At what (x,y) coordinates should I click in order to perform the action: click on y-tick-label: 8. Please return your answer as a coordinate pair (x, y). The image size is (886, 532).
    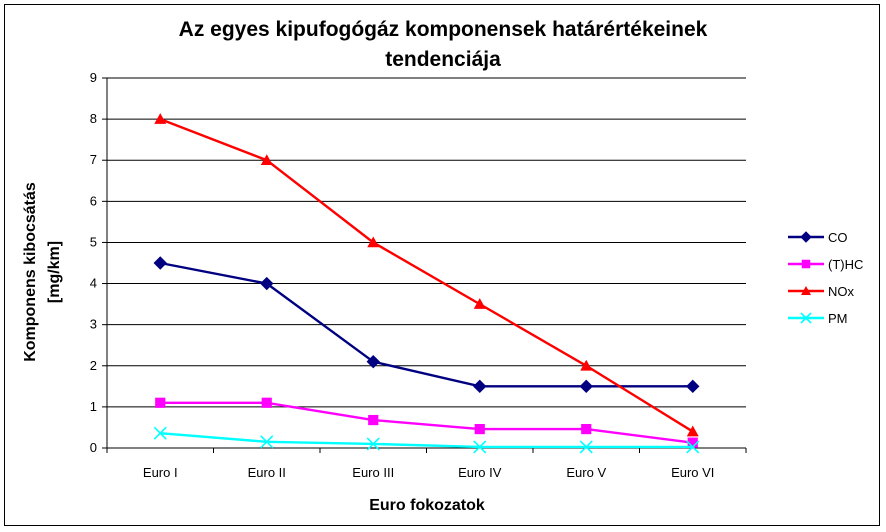
    Looking at the image, I should click on (93, 118).